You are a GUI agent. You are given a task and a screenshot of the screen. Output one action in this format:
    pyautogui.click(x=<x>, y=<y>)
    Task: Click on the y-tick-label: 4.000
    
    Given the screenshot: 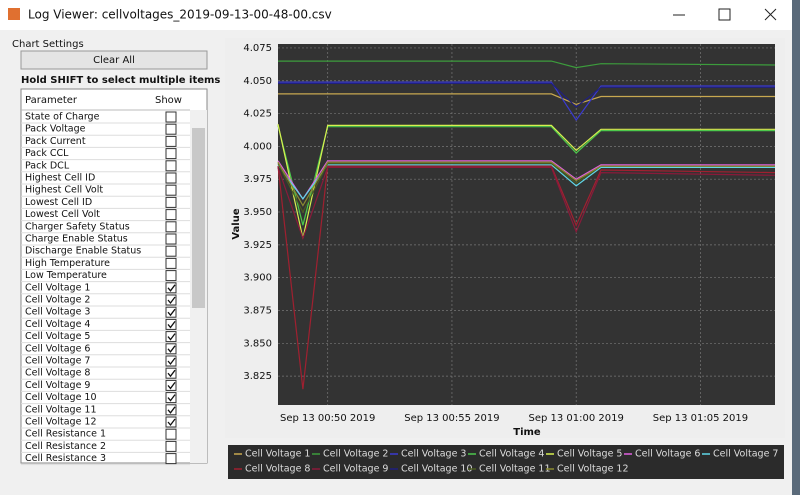 What is the action you would take?
    pyautogui.click(x=257, y=146)
    